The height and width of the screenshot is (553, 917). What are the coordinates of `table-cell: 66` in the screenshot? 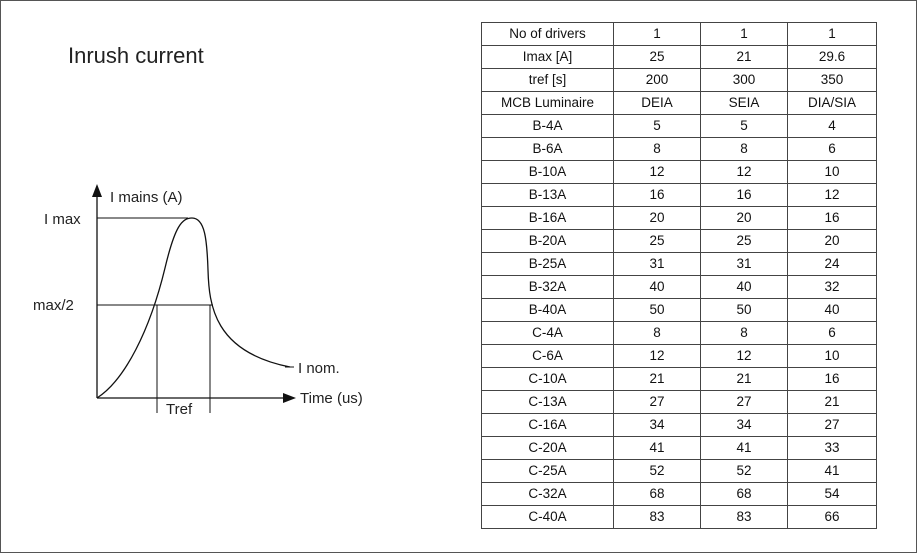 It's located at (832, 517).